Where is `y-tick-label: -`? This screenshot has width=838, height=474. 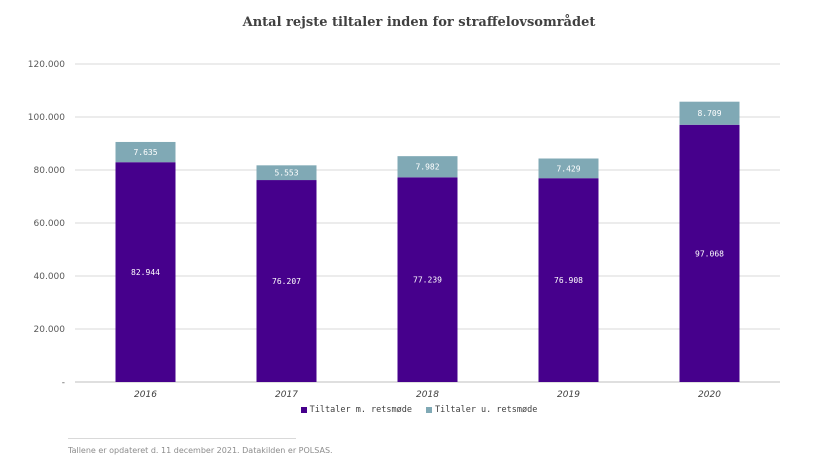
y-tick-label: - is located at coordinates (63, 383).